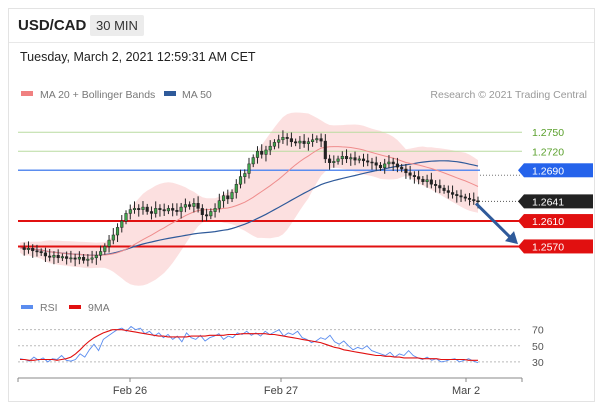  What do you see at coordinates (538, 331) in the screenshot?
I see `rsi-tick-label: 70` at bounding box center [538, 331].